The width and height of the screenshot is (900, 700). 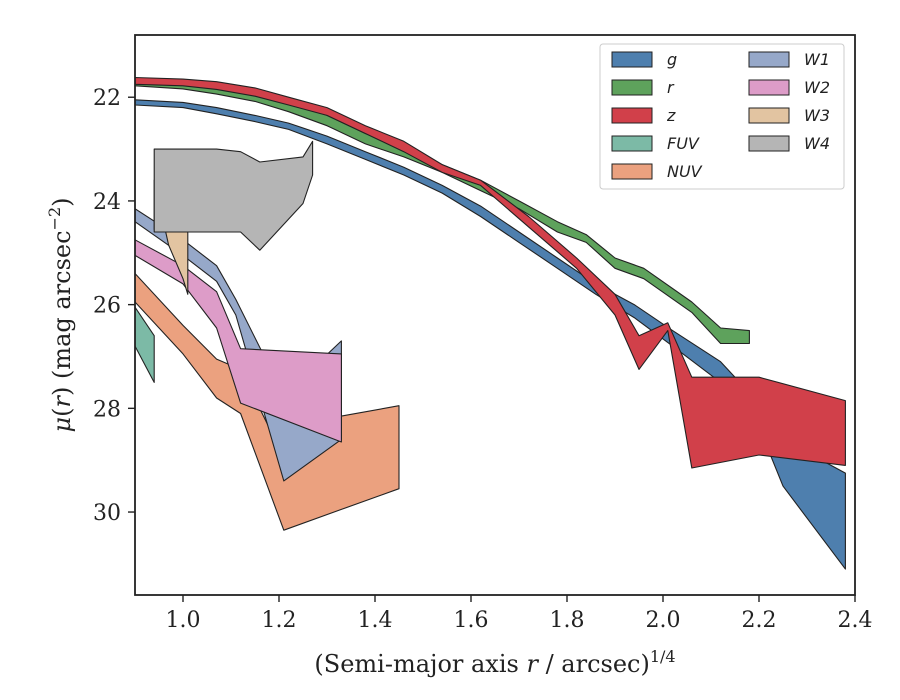 I want to click on x-tick-label: 1.4, so click(x=375, y=620).